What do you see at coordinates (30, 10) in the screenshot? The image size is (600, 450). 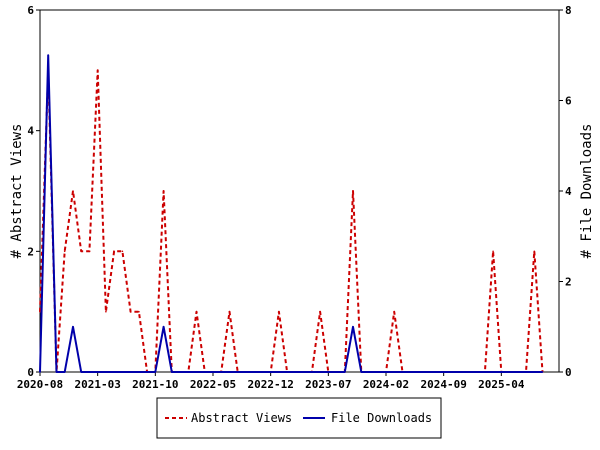 I see `y-left-tick-label: 6` at bounding box center [30, 10].